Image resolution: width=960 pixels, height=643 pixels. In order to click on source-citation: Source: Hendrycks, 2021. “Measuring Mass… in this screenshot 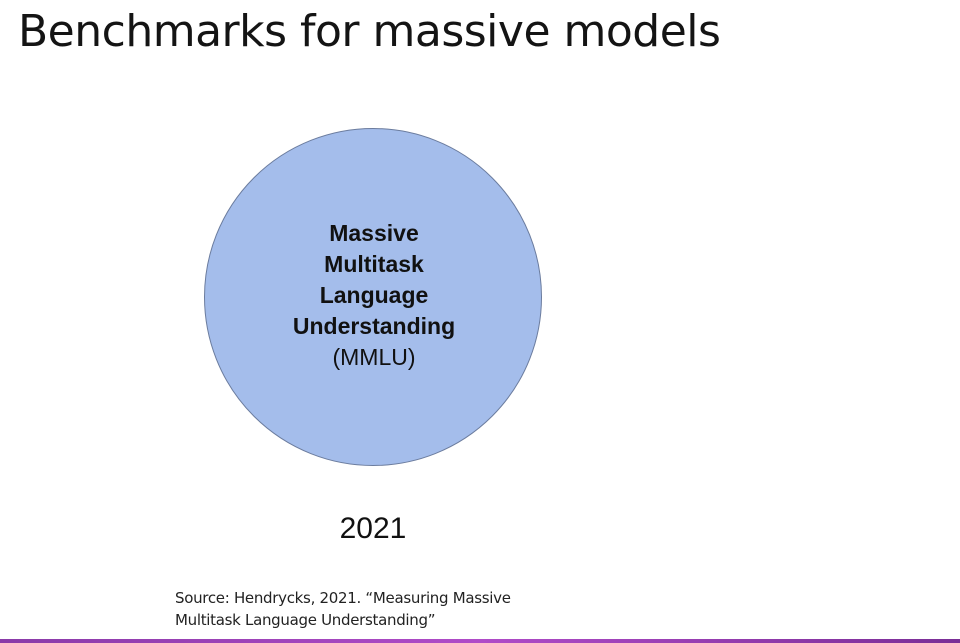, I will do `click(385, 609)`.